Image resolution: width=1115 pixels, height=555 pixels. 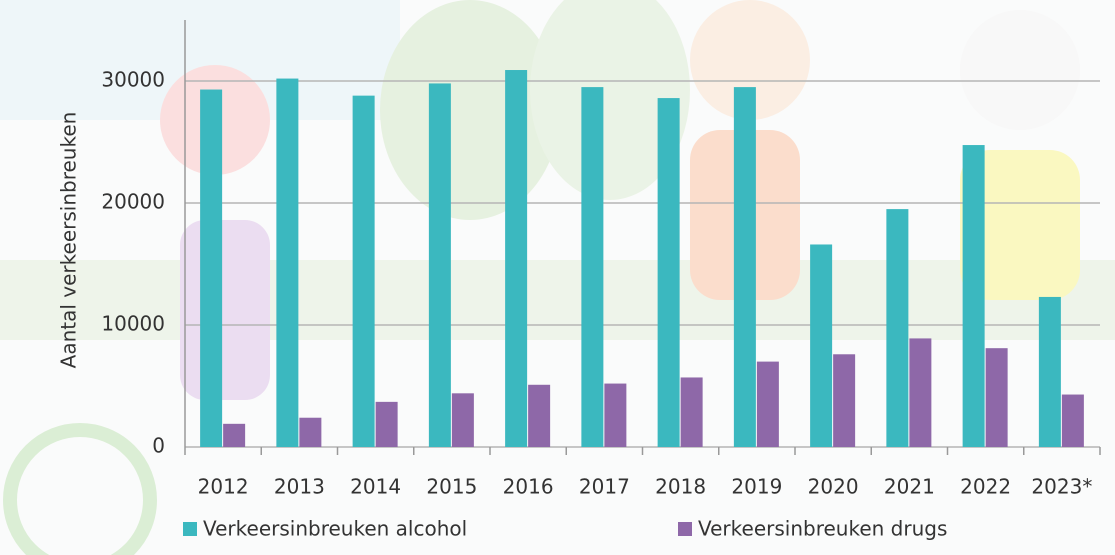 I want to click on x-tick-label: 2018, so click(x=680, y=487).